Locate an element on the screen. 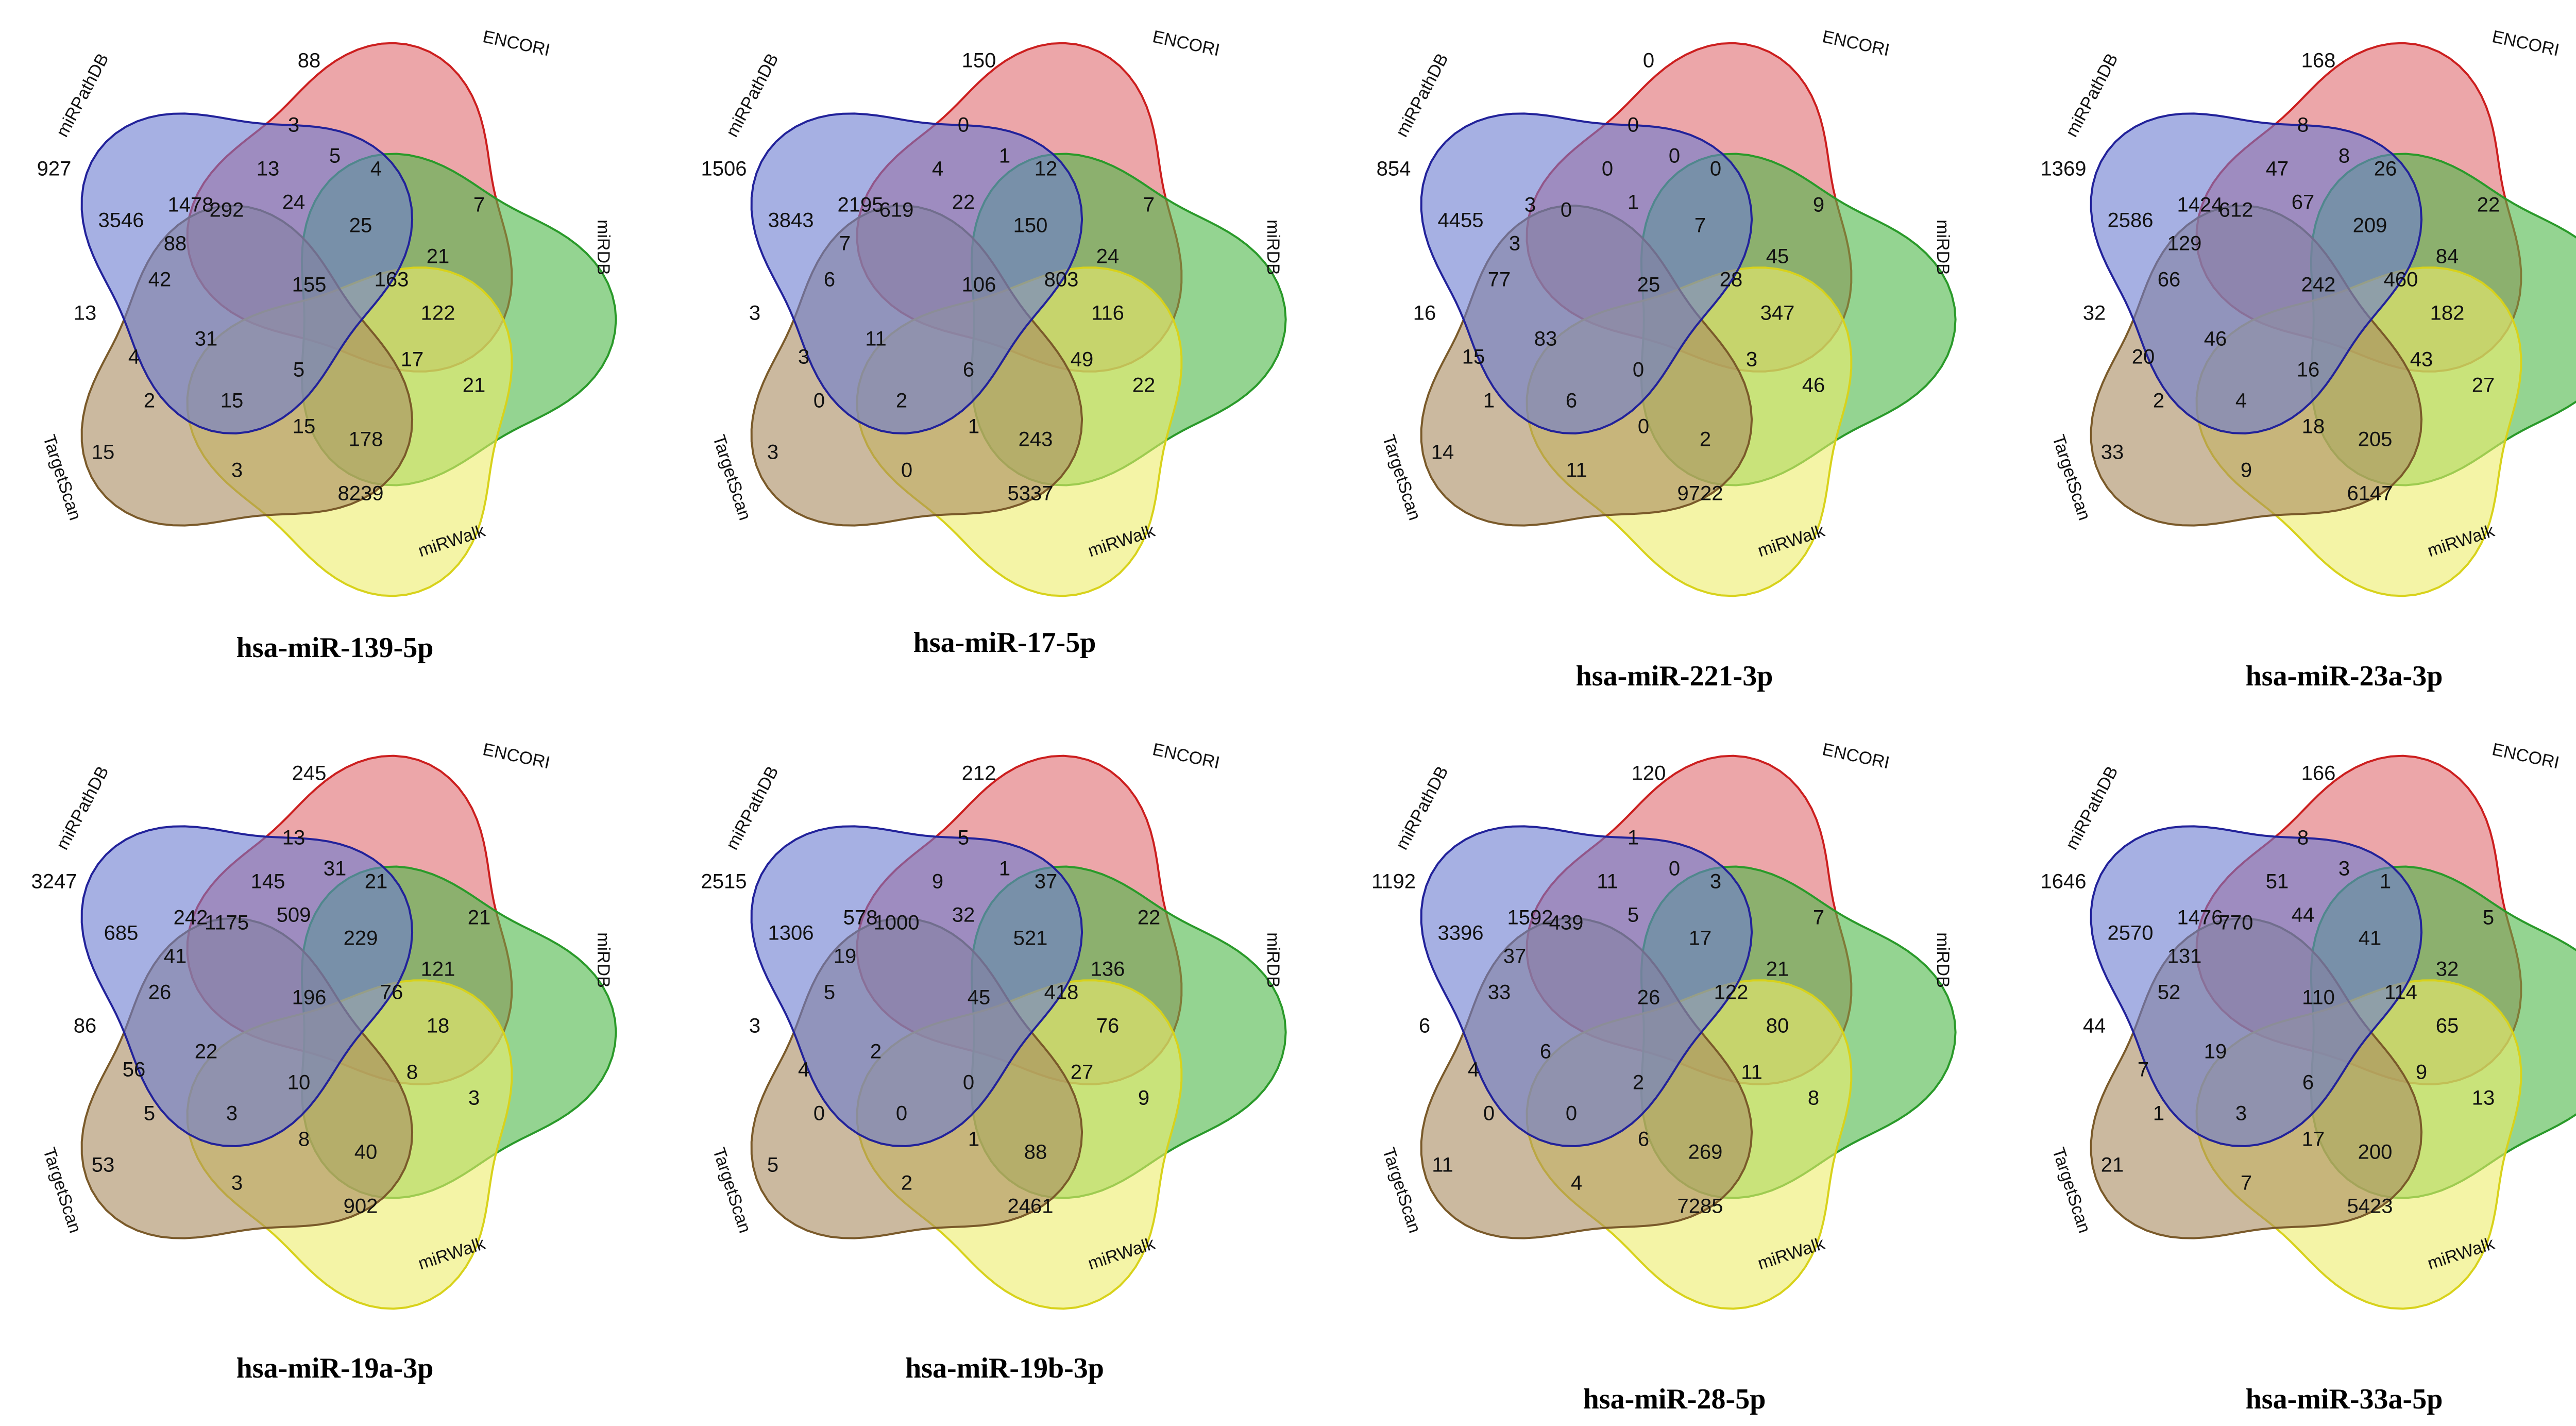 This screenshot has height=1426, width=2576. region-count: 25 is located at coordinates (1648, 285).